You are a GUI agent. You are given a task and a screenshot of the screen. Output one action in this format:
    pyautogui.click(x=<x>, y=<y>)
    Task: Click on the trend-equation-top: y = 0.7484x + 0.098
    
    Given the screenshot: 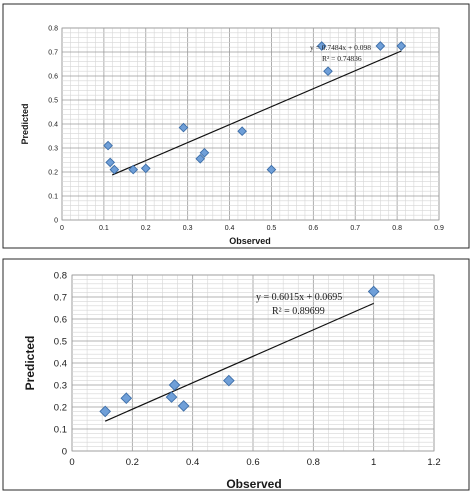 What is the action you would take?
    pyautogui.click(x=340, y=47)
    